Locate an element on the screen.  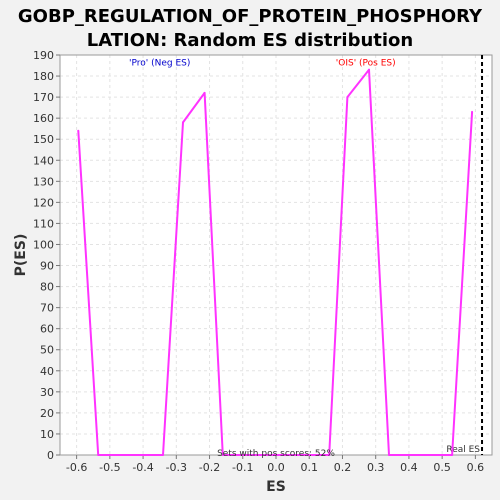
x-axis-title: ES is located at coordinates (276, 487).